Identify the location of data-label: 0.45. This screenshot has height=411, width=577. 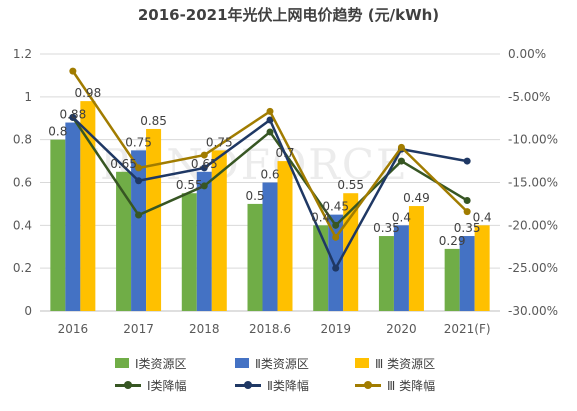
(335, 207).